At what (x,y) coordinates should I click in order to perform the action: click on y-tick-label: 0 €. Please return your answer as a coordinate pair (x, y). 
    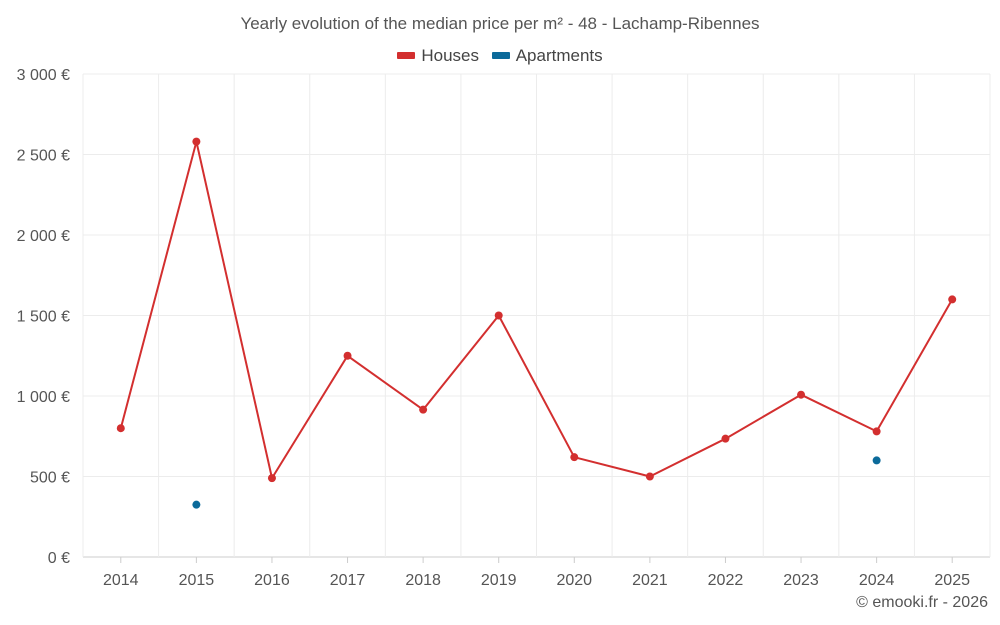
    Looking at the image, I should click on (59, 558).